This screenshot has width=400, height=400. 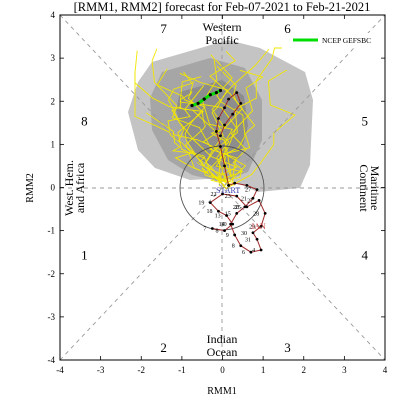 I want to click on observed-day-label: 4, so click(x=253, y=251).